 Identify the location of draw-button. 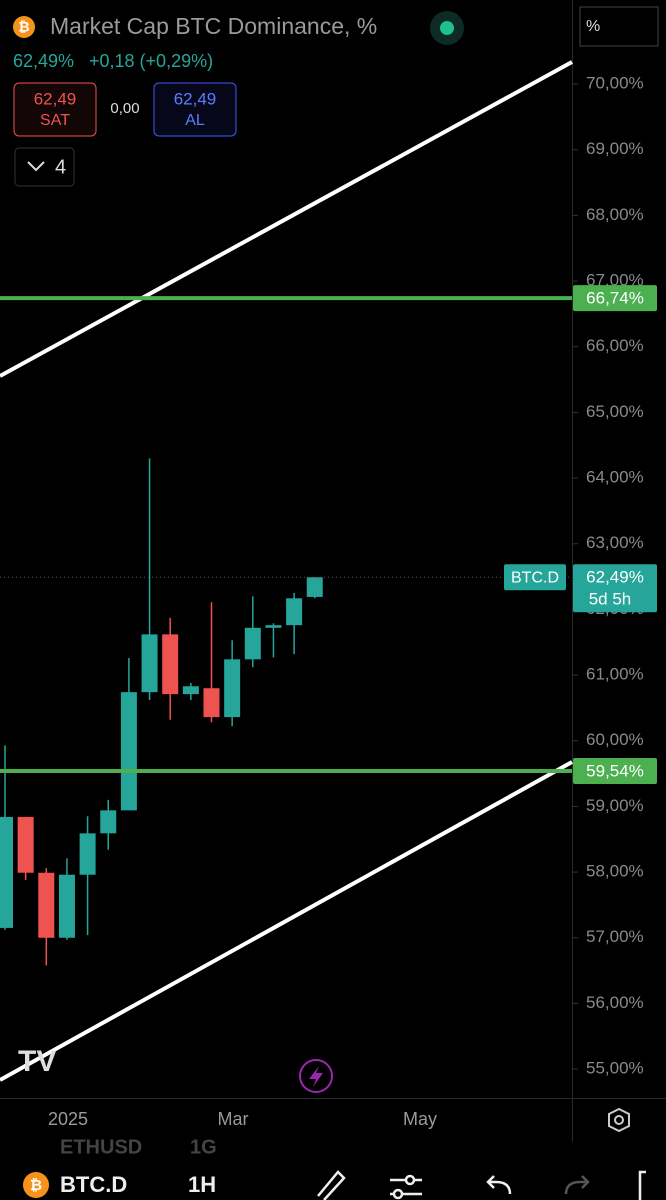
(331, 1185).